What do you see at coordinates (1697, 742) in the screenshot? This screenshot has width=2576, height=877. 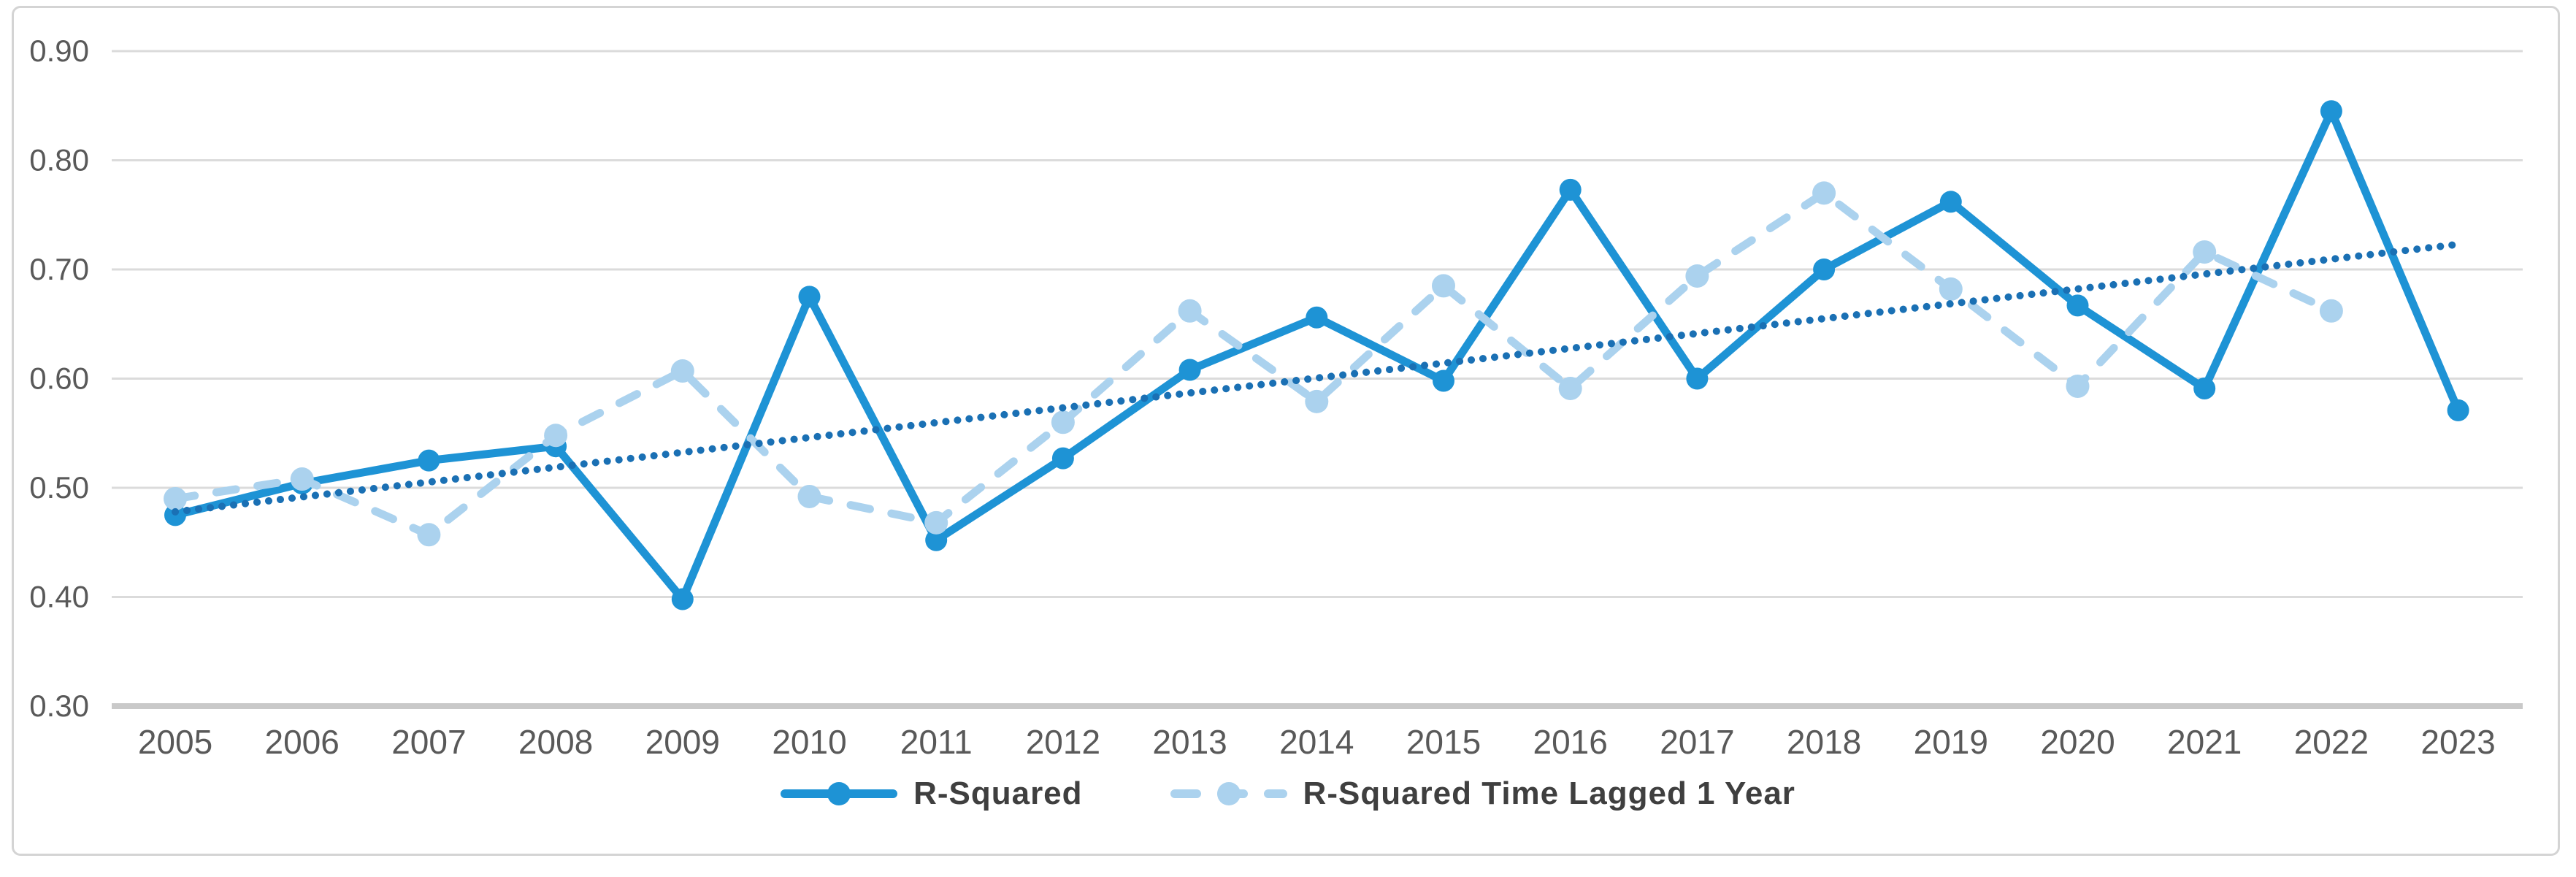 I see `x-axis-tick-2017: 2017` at bounding box center [1697, 742].